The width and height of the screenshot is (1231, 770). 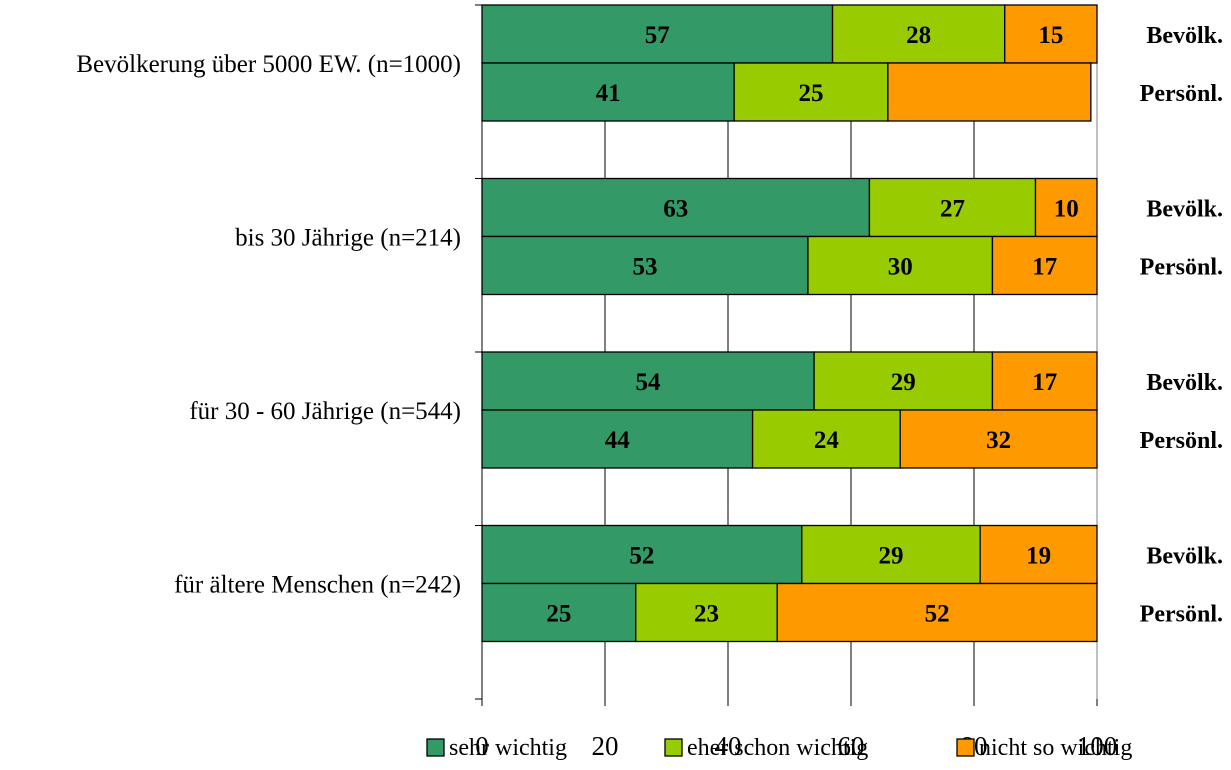 I want to click on data-label: 27, so click(x=952, y=209).